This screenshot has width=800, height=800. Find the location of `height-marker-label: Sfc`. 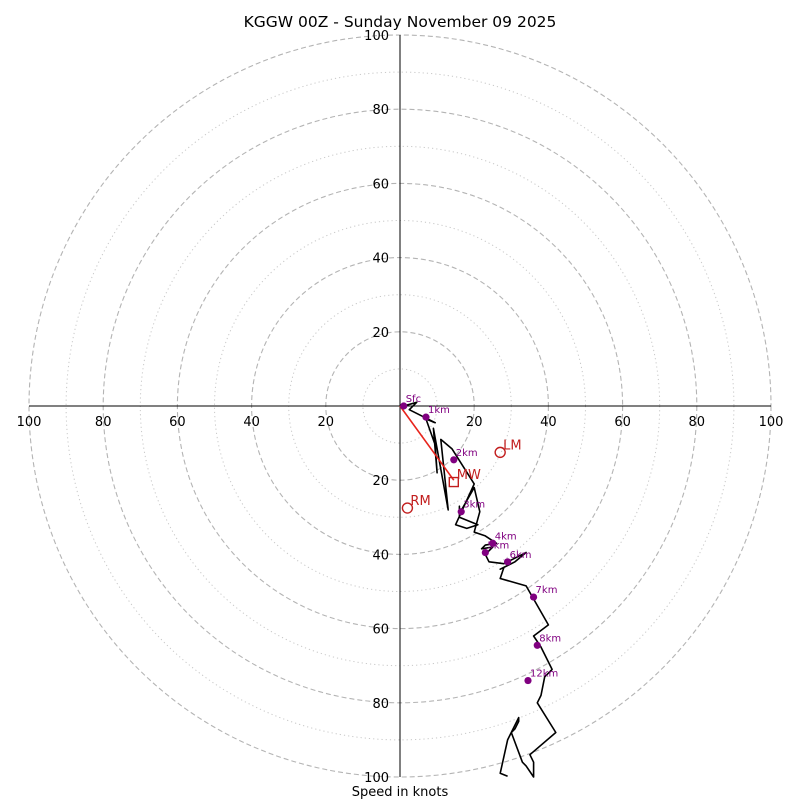

height-marker-label: Sfc is located at coordinates (413, 399).